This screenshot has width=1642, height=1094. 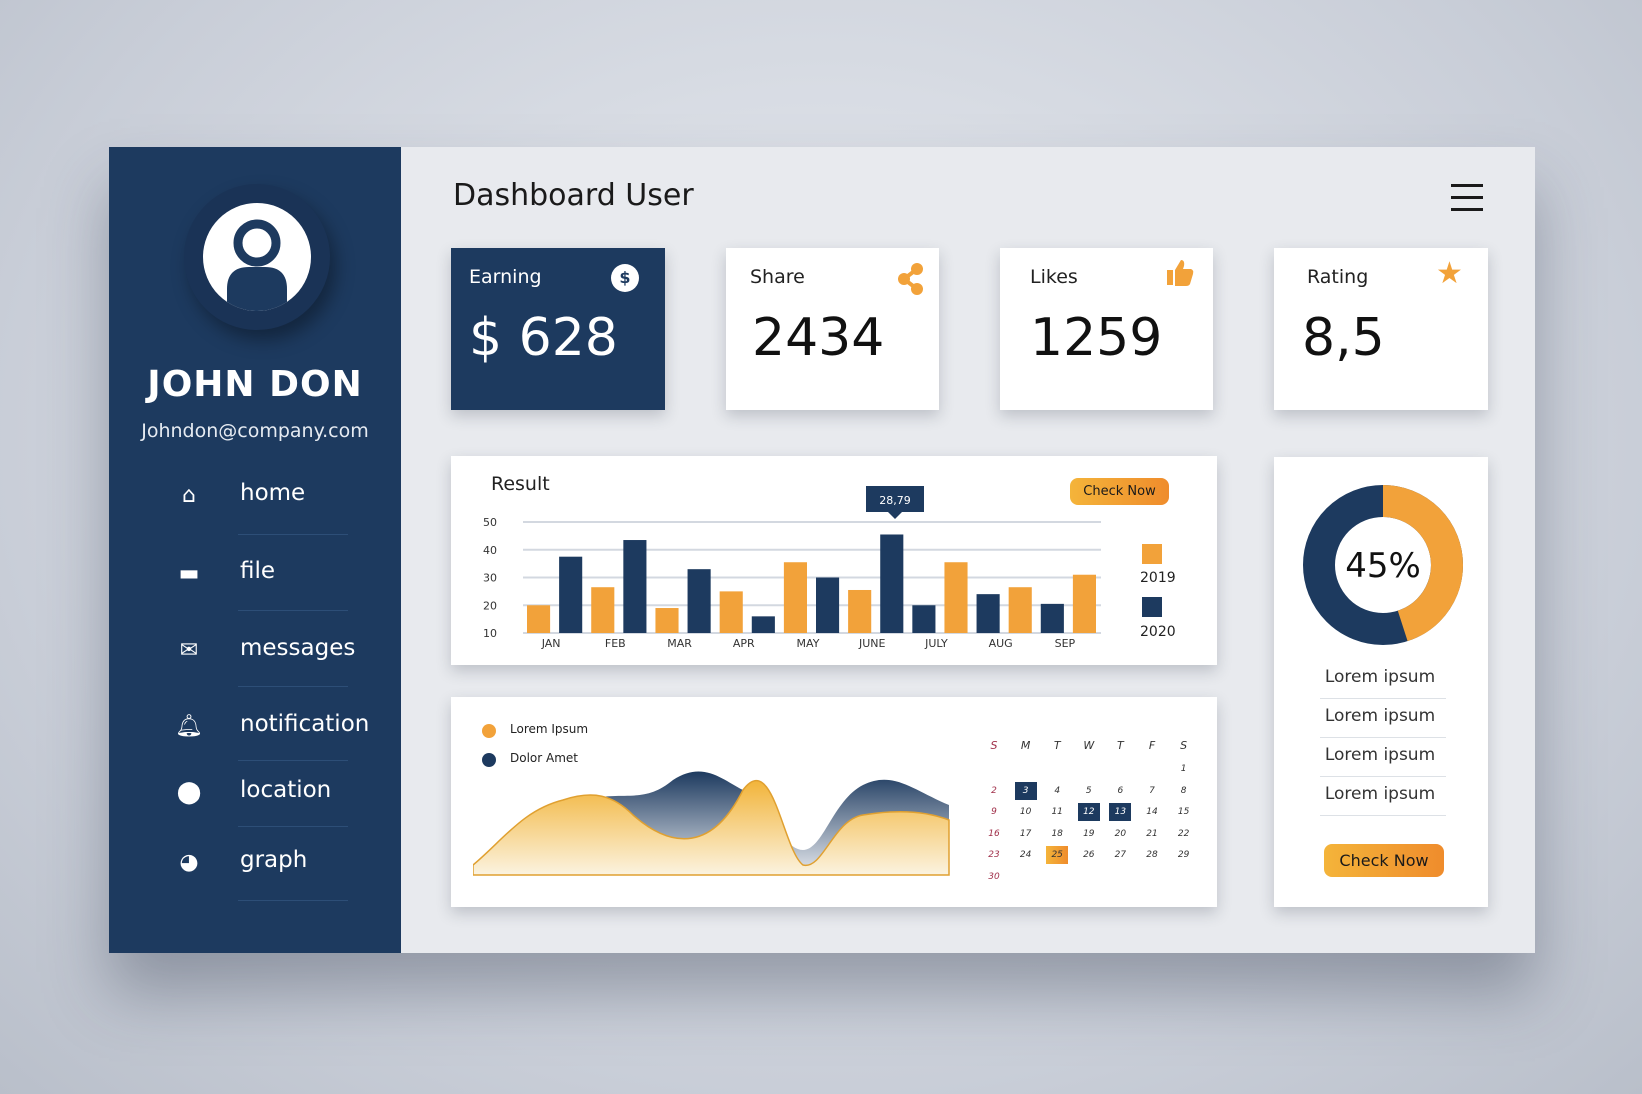 I want to click on calendar-day: 6, so click(x=1120, y=790).